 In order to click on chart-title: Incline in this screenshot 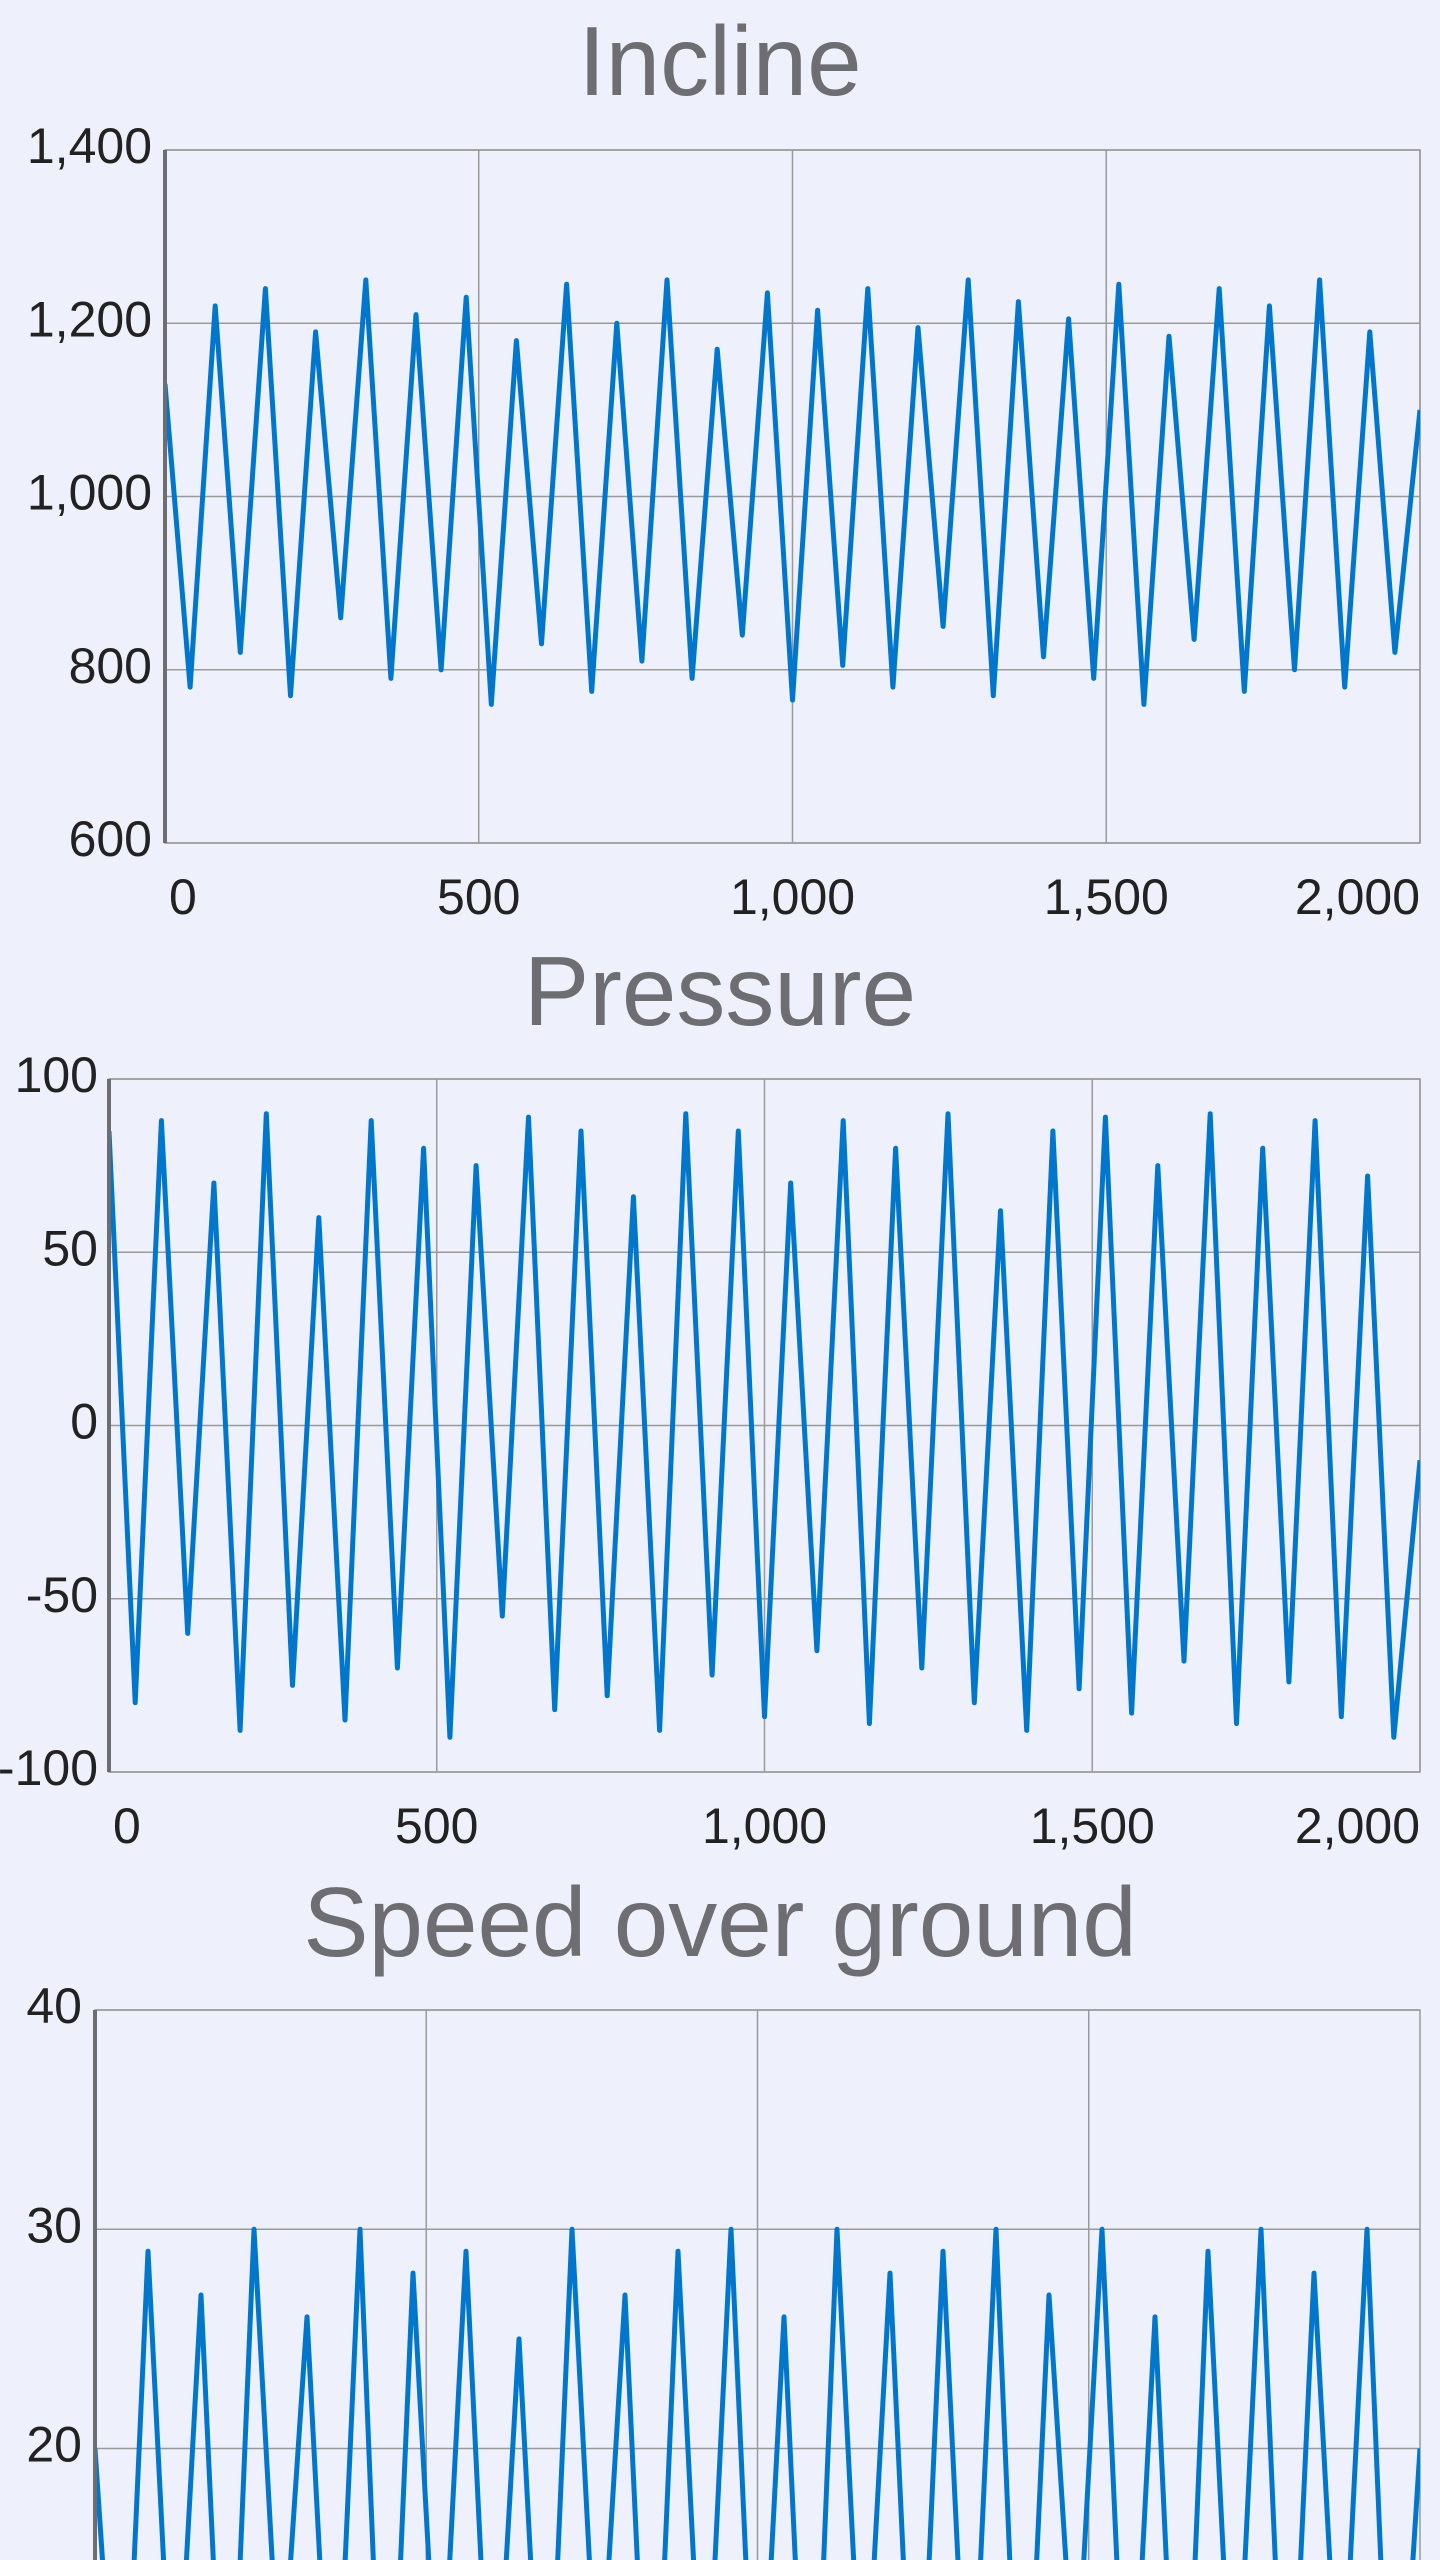, I will do `click(719, 61)`.